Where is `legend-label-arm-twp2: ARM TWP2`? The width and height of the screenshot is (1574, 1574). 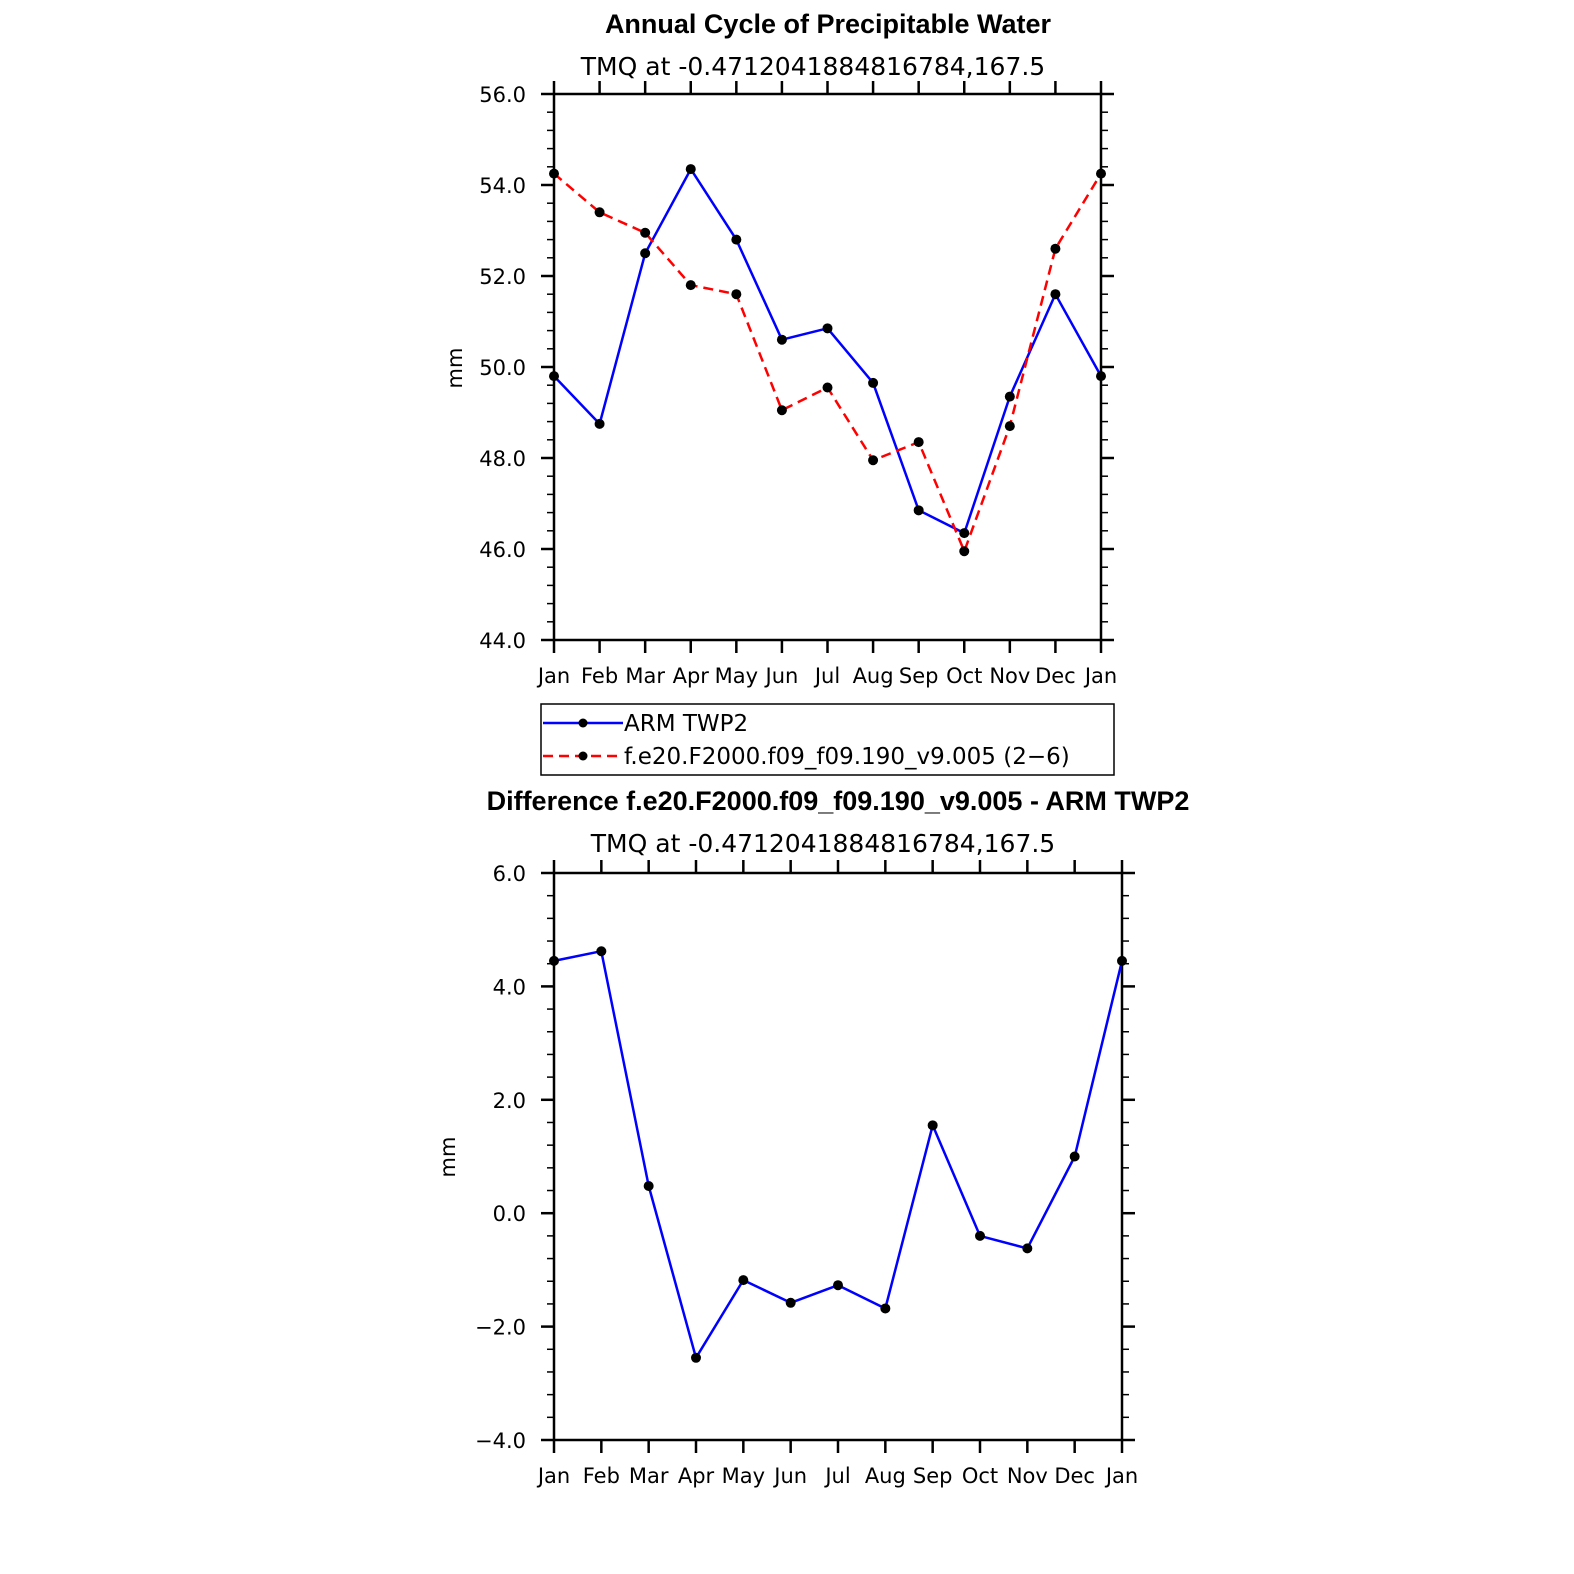
legend-label-arm-twp2: ARM TWP2 is located at coordinates (686, 724).